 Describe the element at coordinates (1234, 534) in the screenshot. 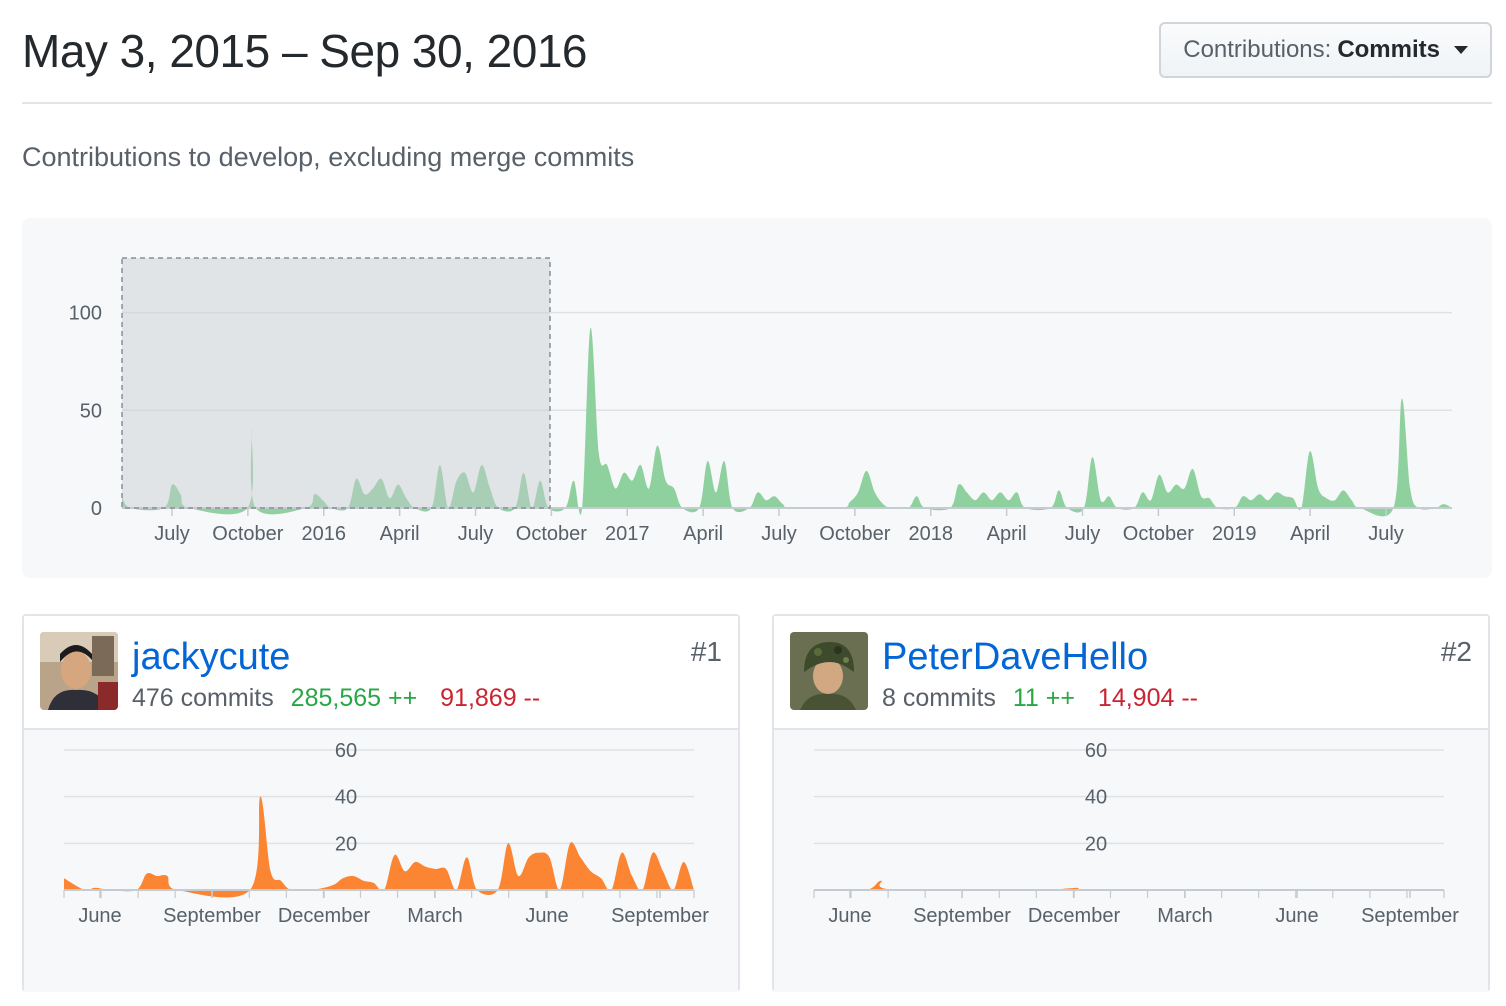

I see `x-tick-label: 2019` at that location.